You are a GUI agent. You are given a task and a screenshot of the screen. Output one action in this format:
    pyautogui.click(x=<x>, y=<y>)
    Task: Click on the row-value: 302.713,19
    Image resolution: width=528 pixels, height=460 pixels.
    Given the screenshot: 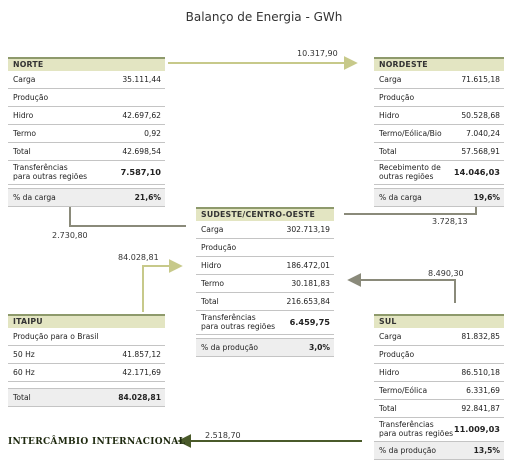 What is the action you would take?
    pyautogui.click(x=308, y=229)
    